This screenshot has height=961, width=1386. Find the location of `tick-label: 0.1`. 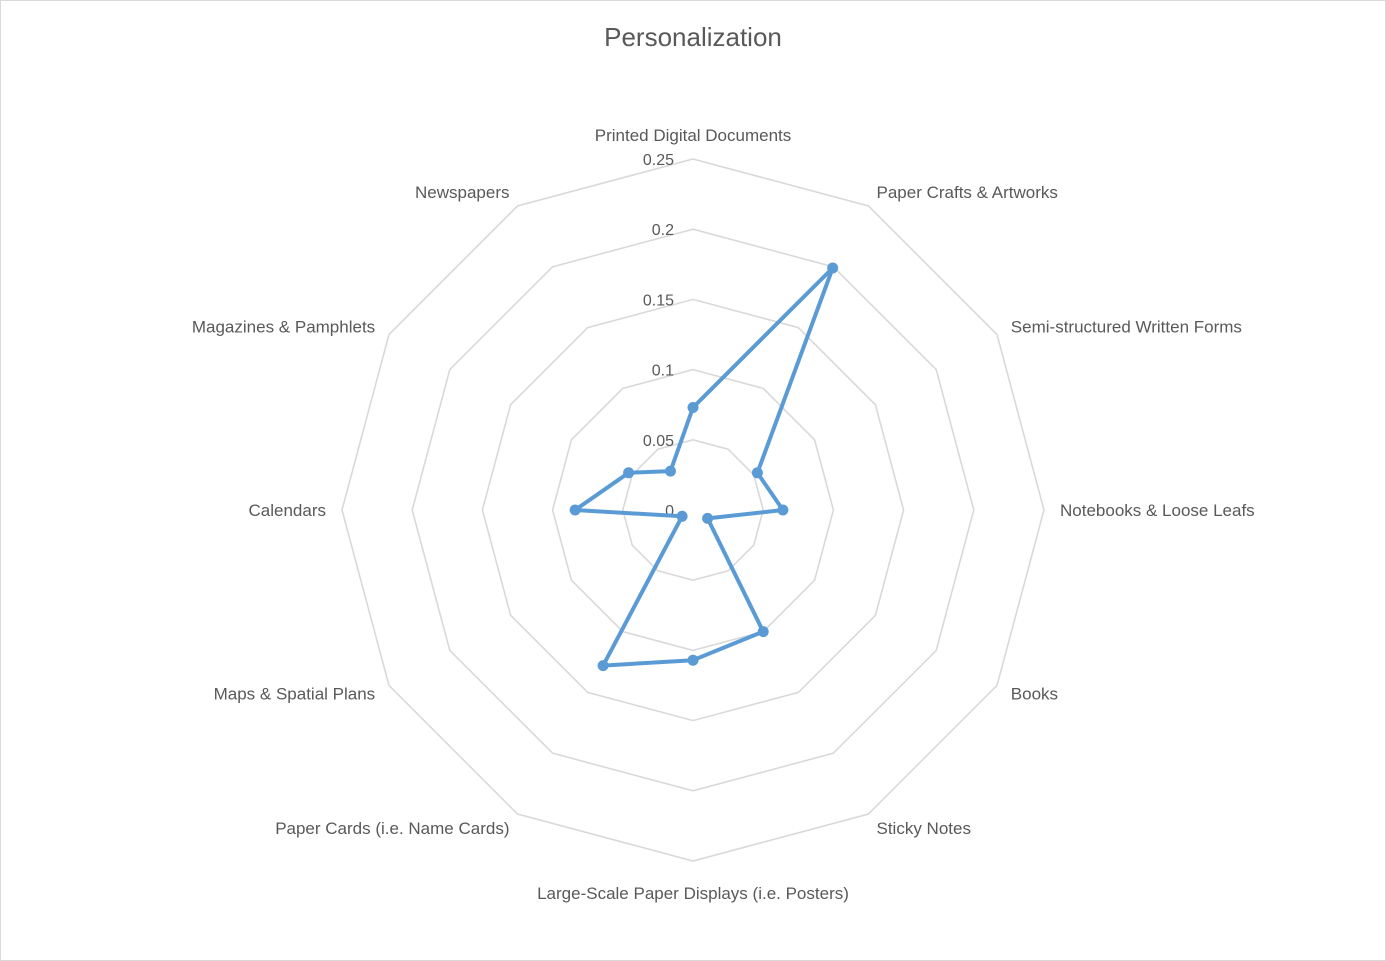

tick-label: 0.1 is located at coordinates (663, 371).